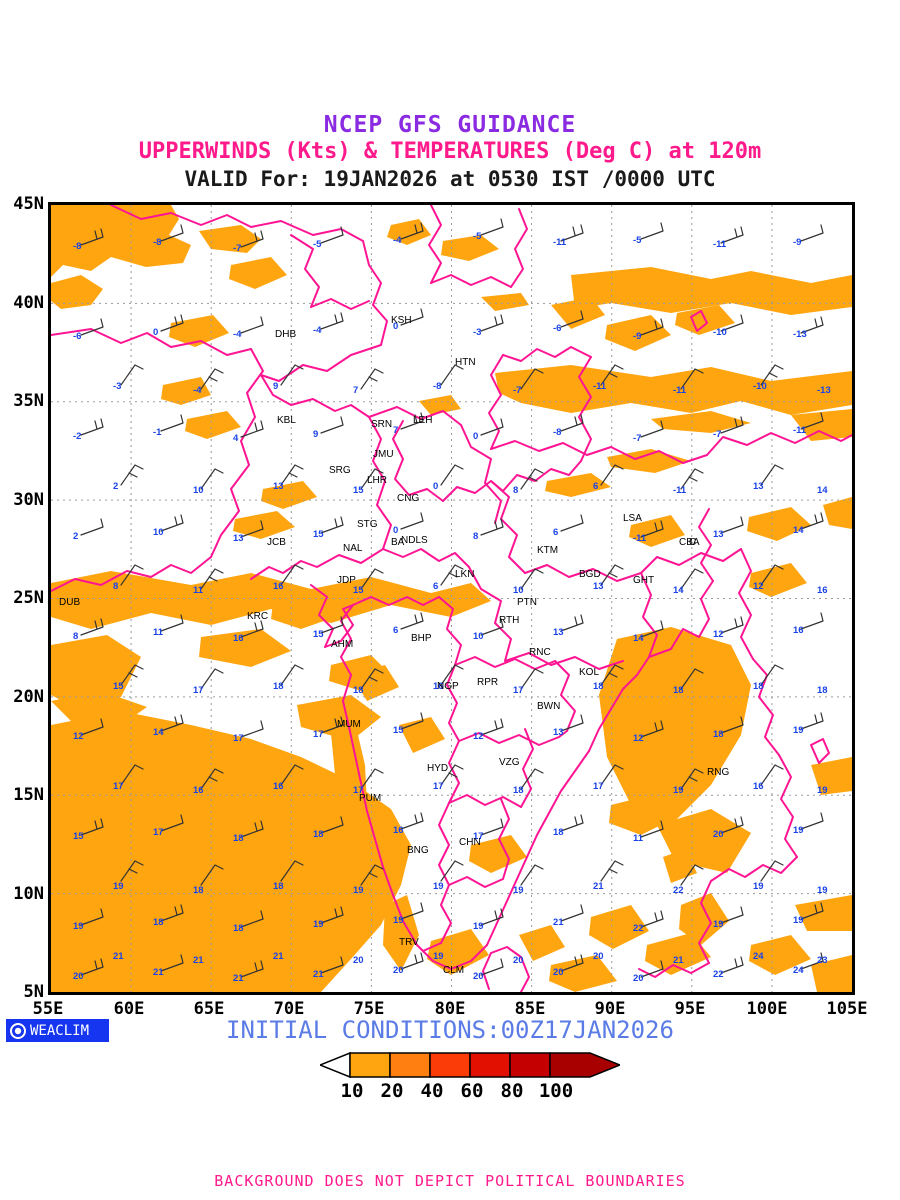 The width and height of the screenshot is (900, 1200). Describe the element at coordinates (690, 1009) in the screenshot. I see `x-axis-tick-95e: 95E` at that location.